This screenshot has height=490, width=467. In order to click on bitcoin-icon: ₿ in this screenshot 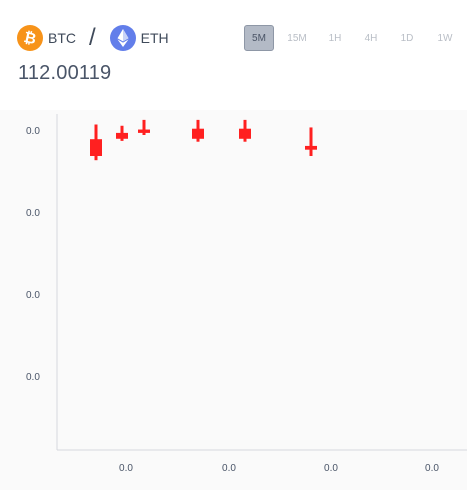, I will do `click(30, 38)`.